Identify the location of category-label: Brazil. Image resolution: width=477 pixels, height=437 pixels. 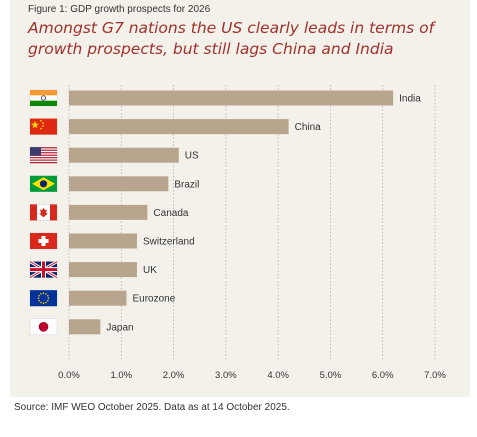
(186, 184).